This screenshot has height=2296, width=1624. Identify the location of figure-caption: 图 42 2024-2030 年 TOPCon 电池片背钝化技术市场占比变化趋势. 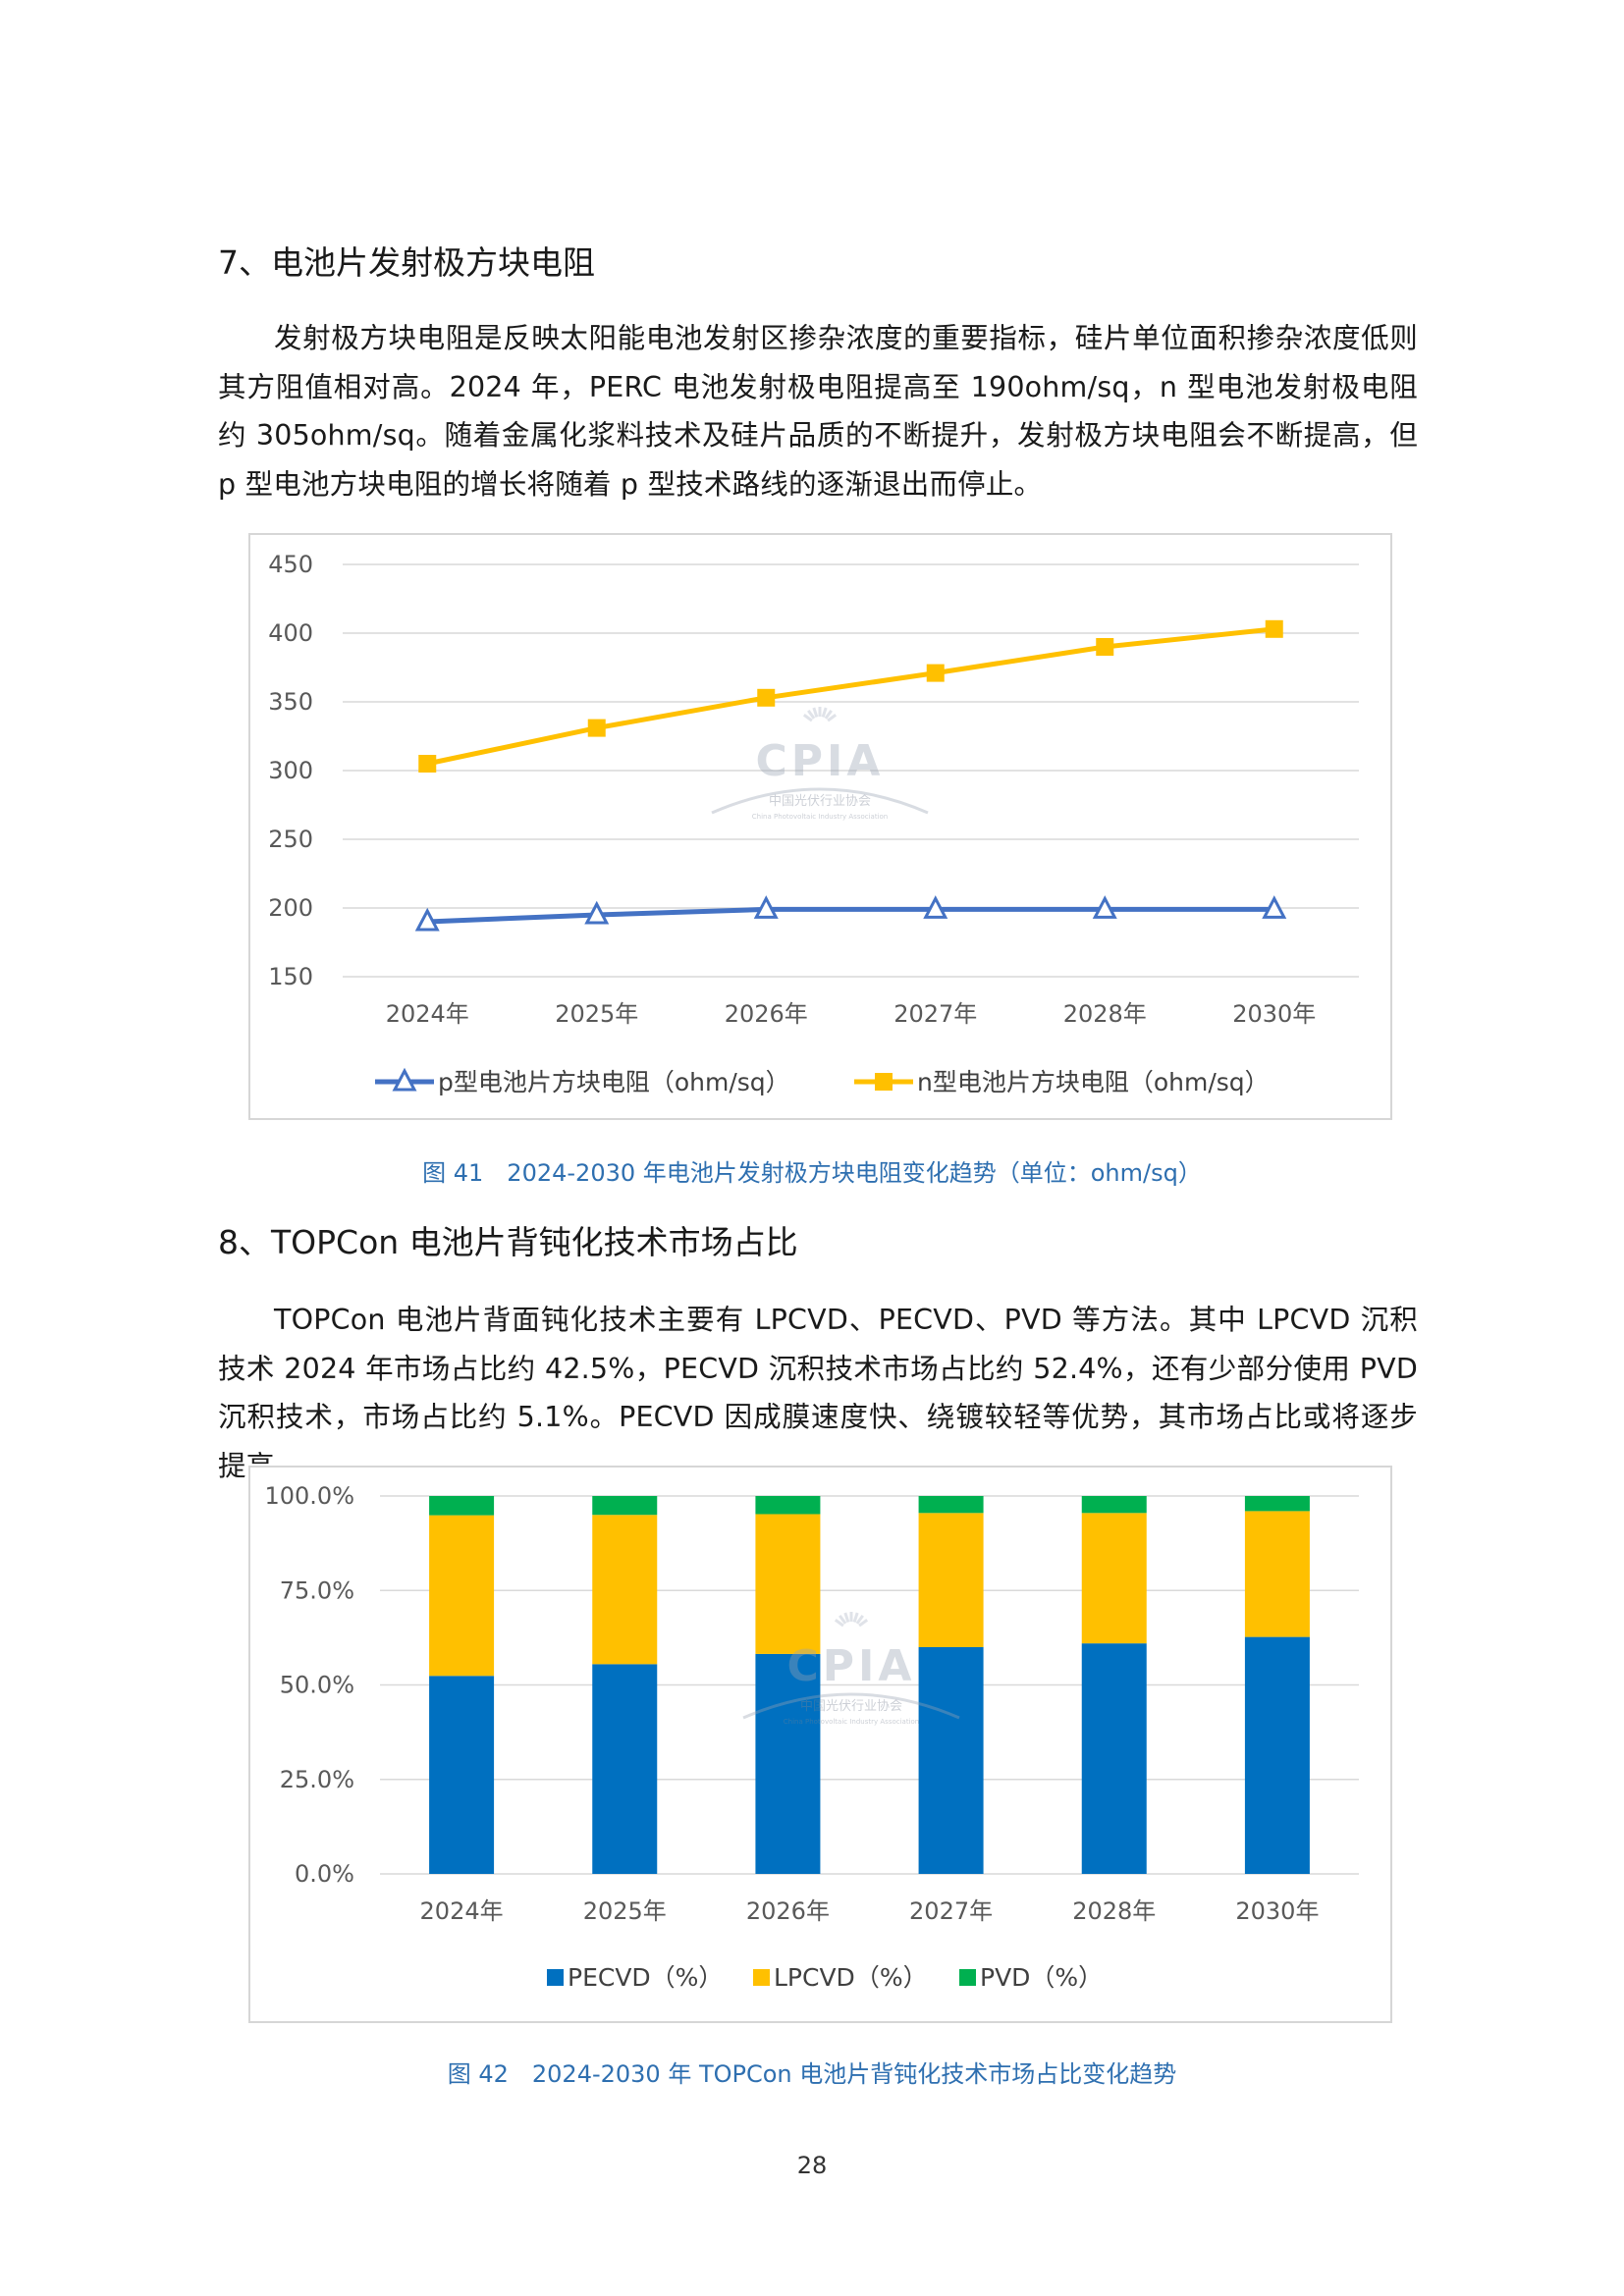
(812, 2074).